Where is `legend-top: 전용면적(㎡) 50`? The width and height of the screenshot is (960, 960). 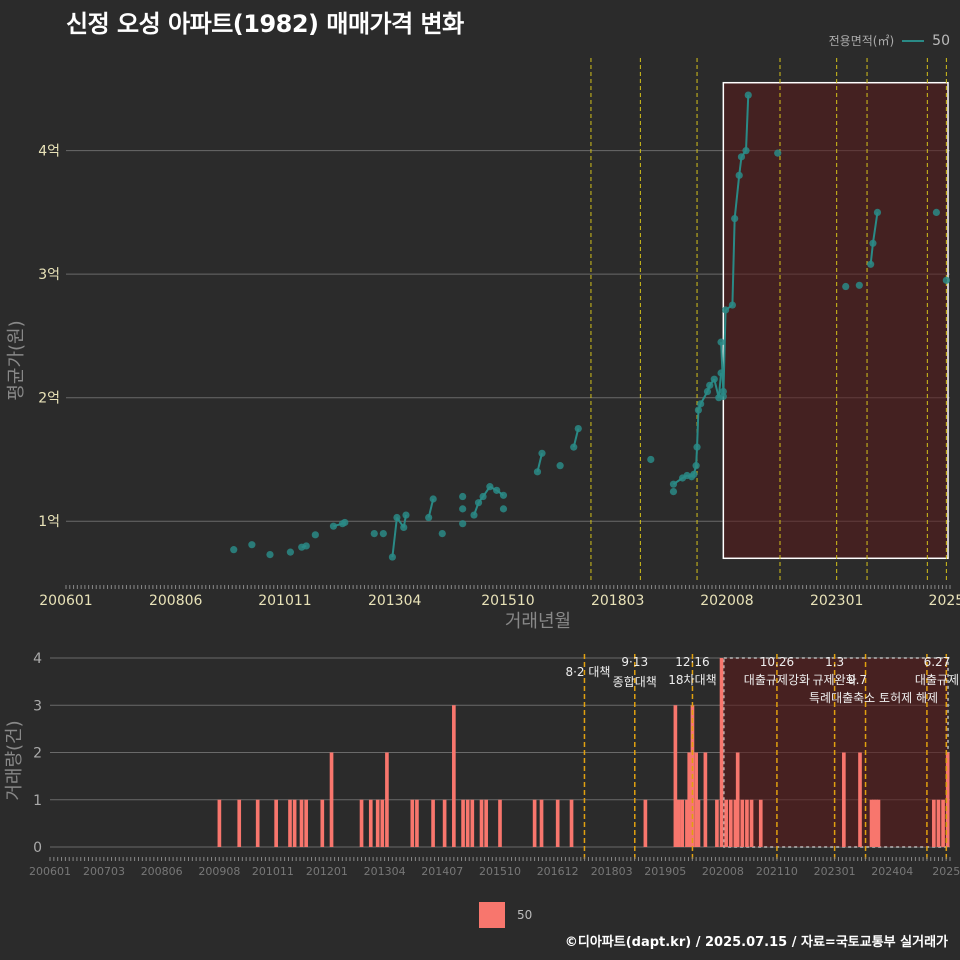
legend-top: 전용면적(㎡) 50 is located at coordinates (889, 40).